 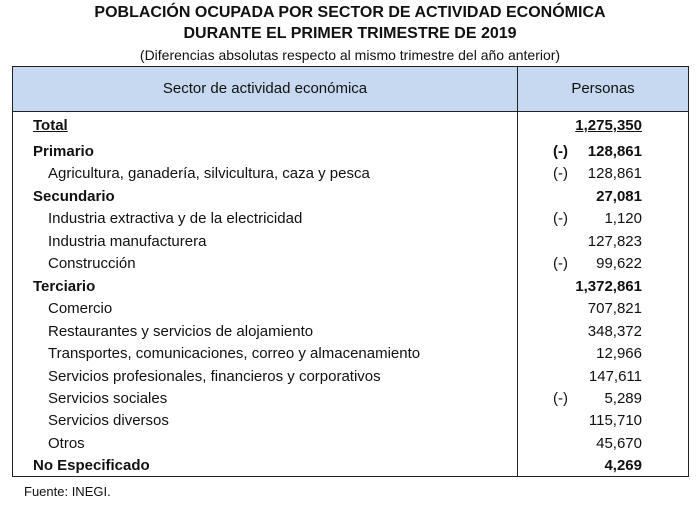 What do you see at coordinates (614, 331) in the screenshot?
I see `row-value: 348,372` at bounding box center [614, 331].